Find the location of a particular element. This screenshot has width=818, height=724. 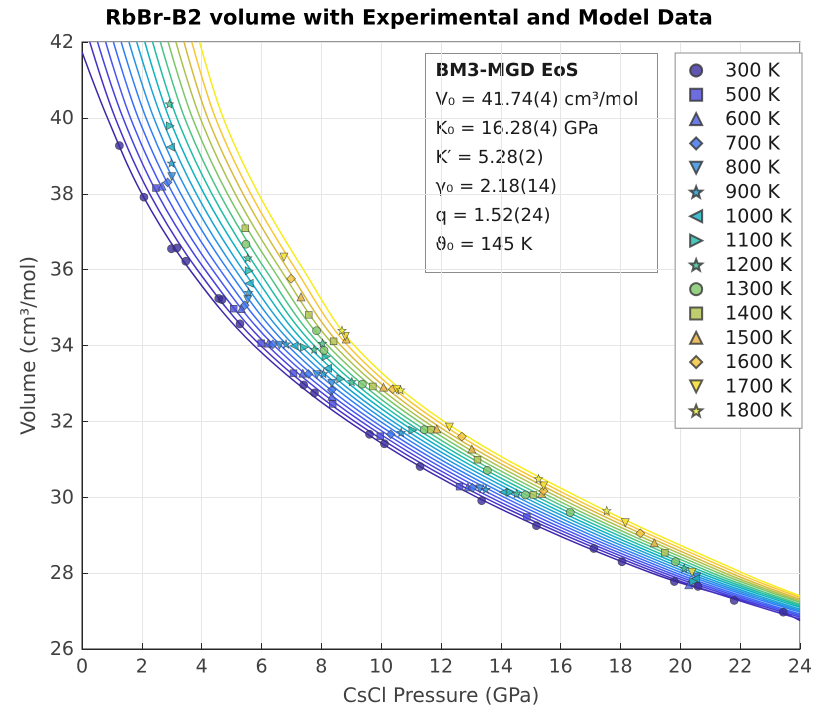

x-tick-label: 10 is located at coordinates (381, 667).